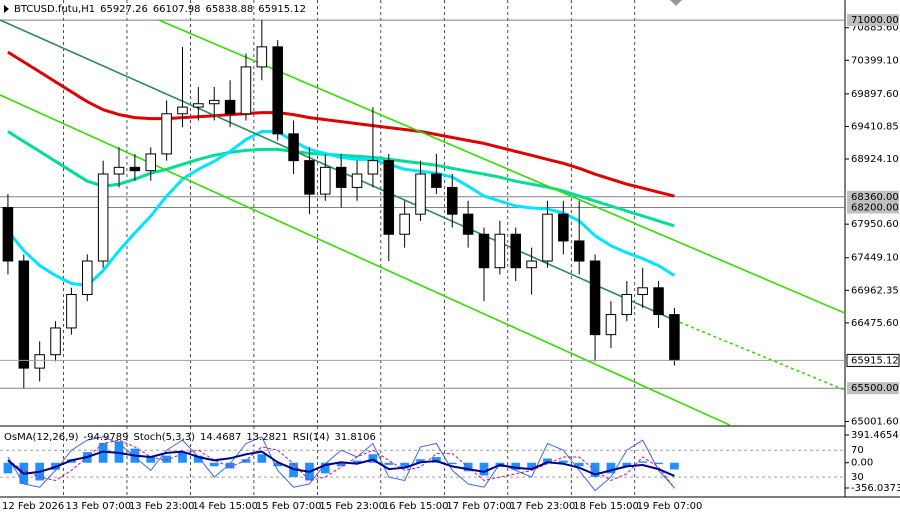 This screenshot has height=515, width=900. What do you see at coordinates (875, 435) in the screenshot?
I see `y-tick-label: 391.4654` at bounding box center [875, 435].